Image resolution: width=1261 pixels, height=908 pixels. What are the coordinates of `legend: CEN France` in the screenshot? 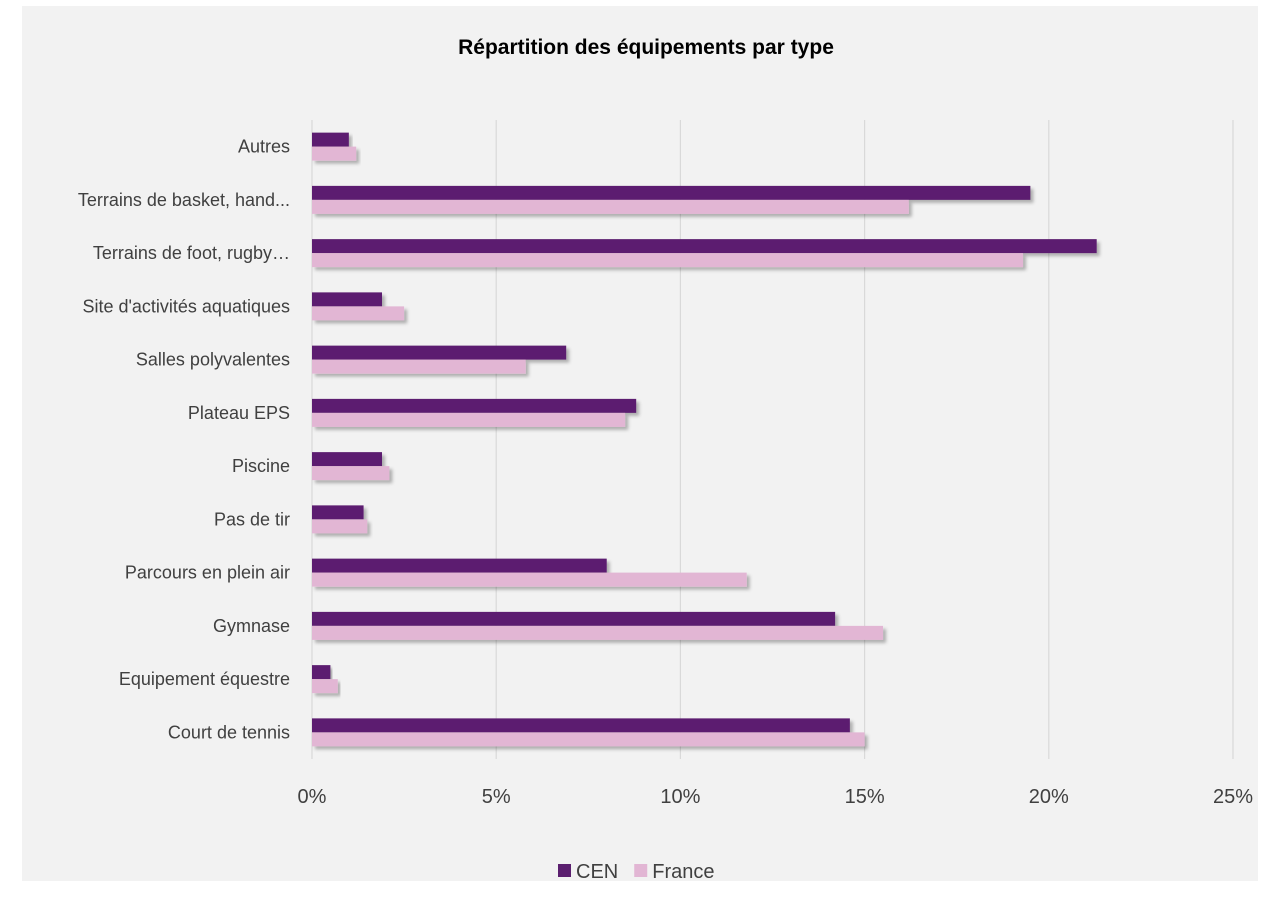 It's located at (636, 871).